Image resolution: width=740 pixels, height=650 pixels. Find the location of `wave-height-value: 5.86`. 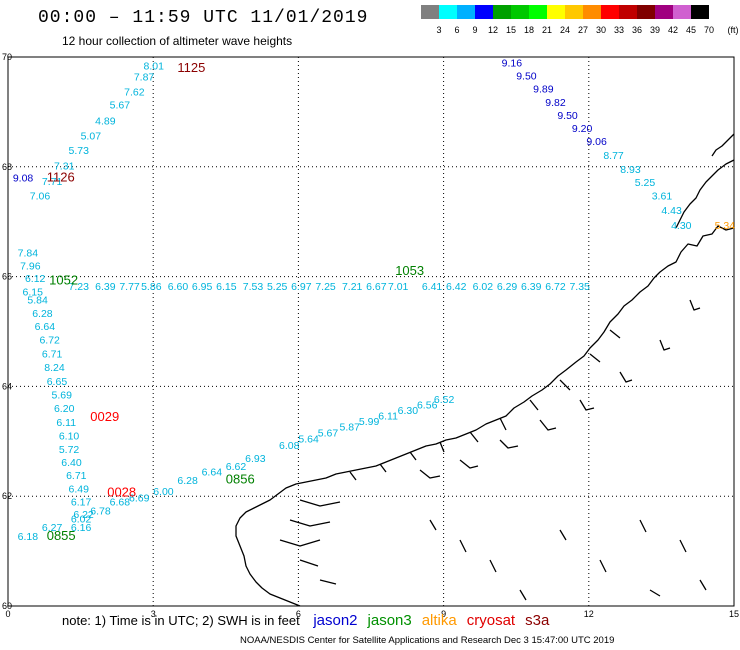

wave-height-value: 5.86 is located at coordinates (151, 287).